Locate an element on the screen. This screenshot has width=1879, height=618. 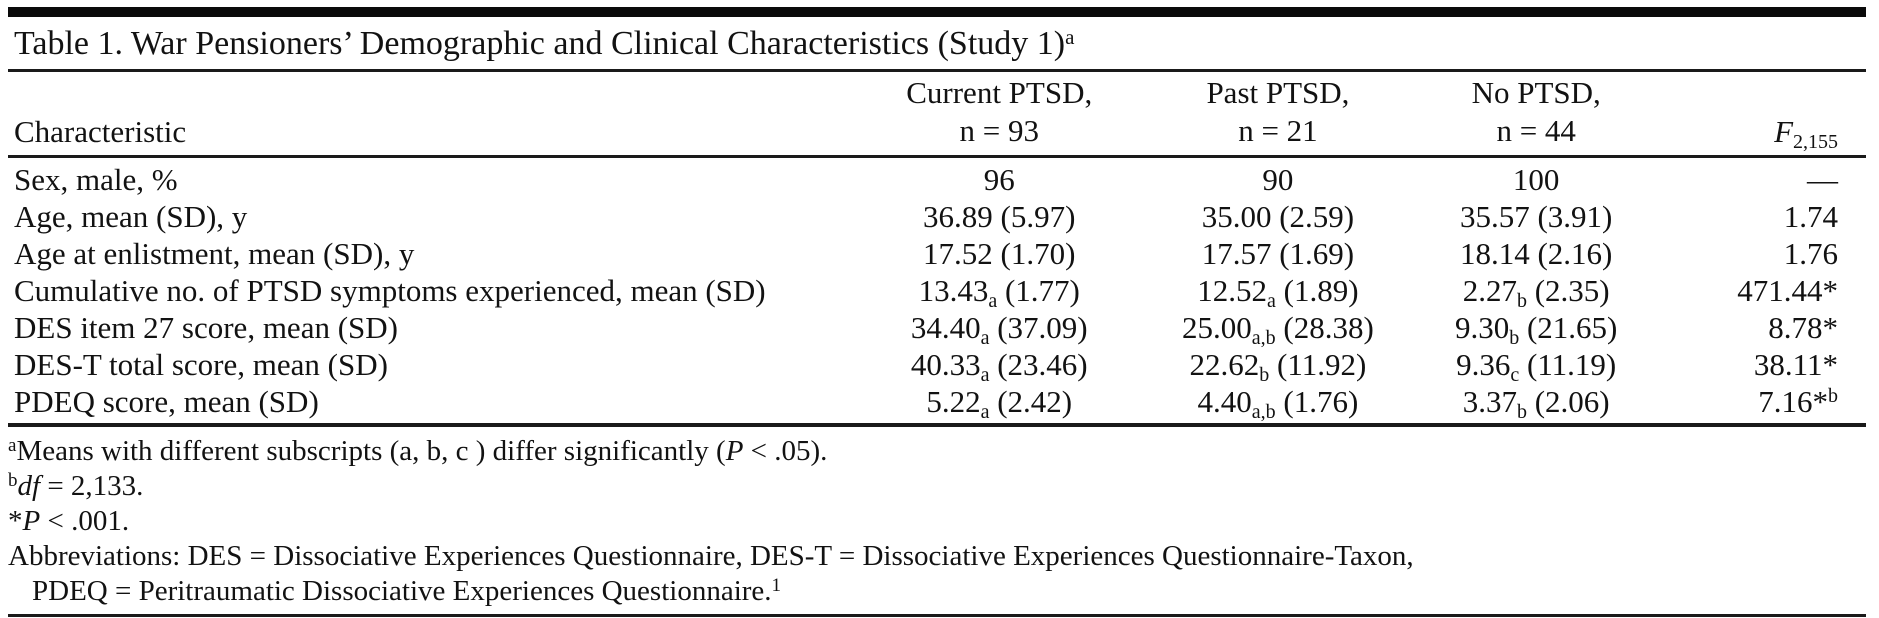
cell-subscript: a,b is located at coordinates (1263, 338).